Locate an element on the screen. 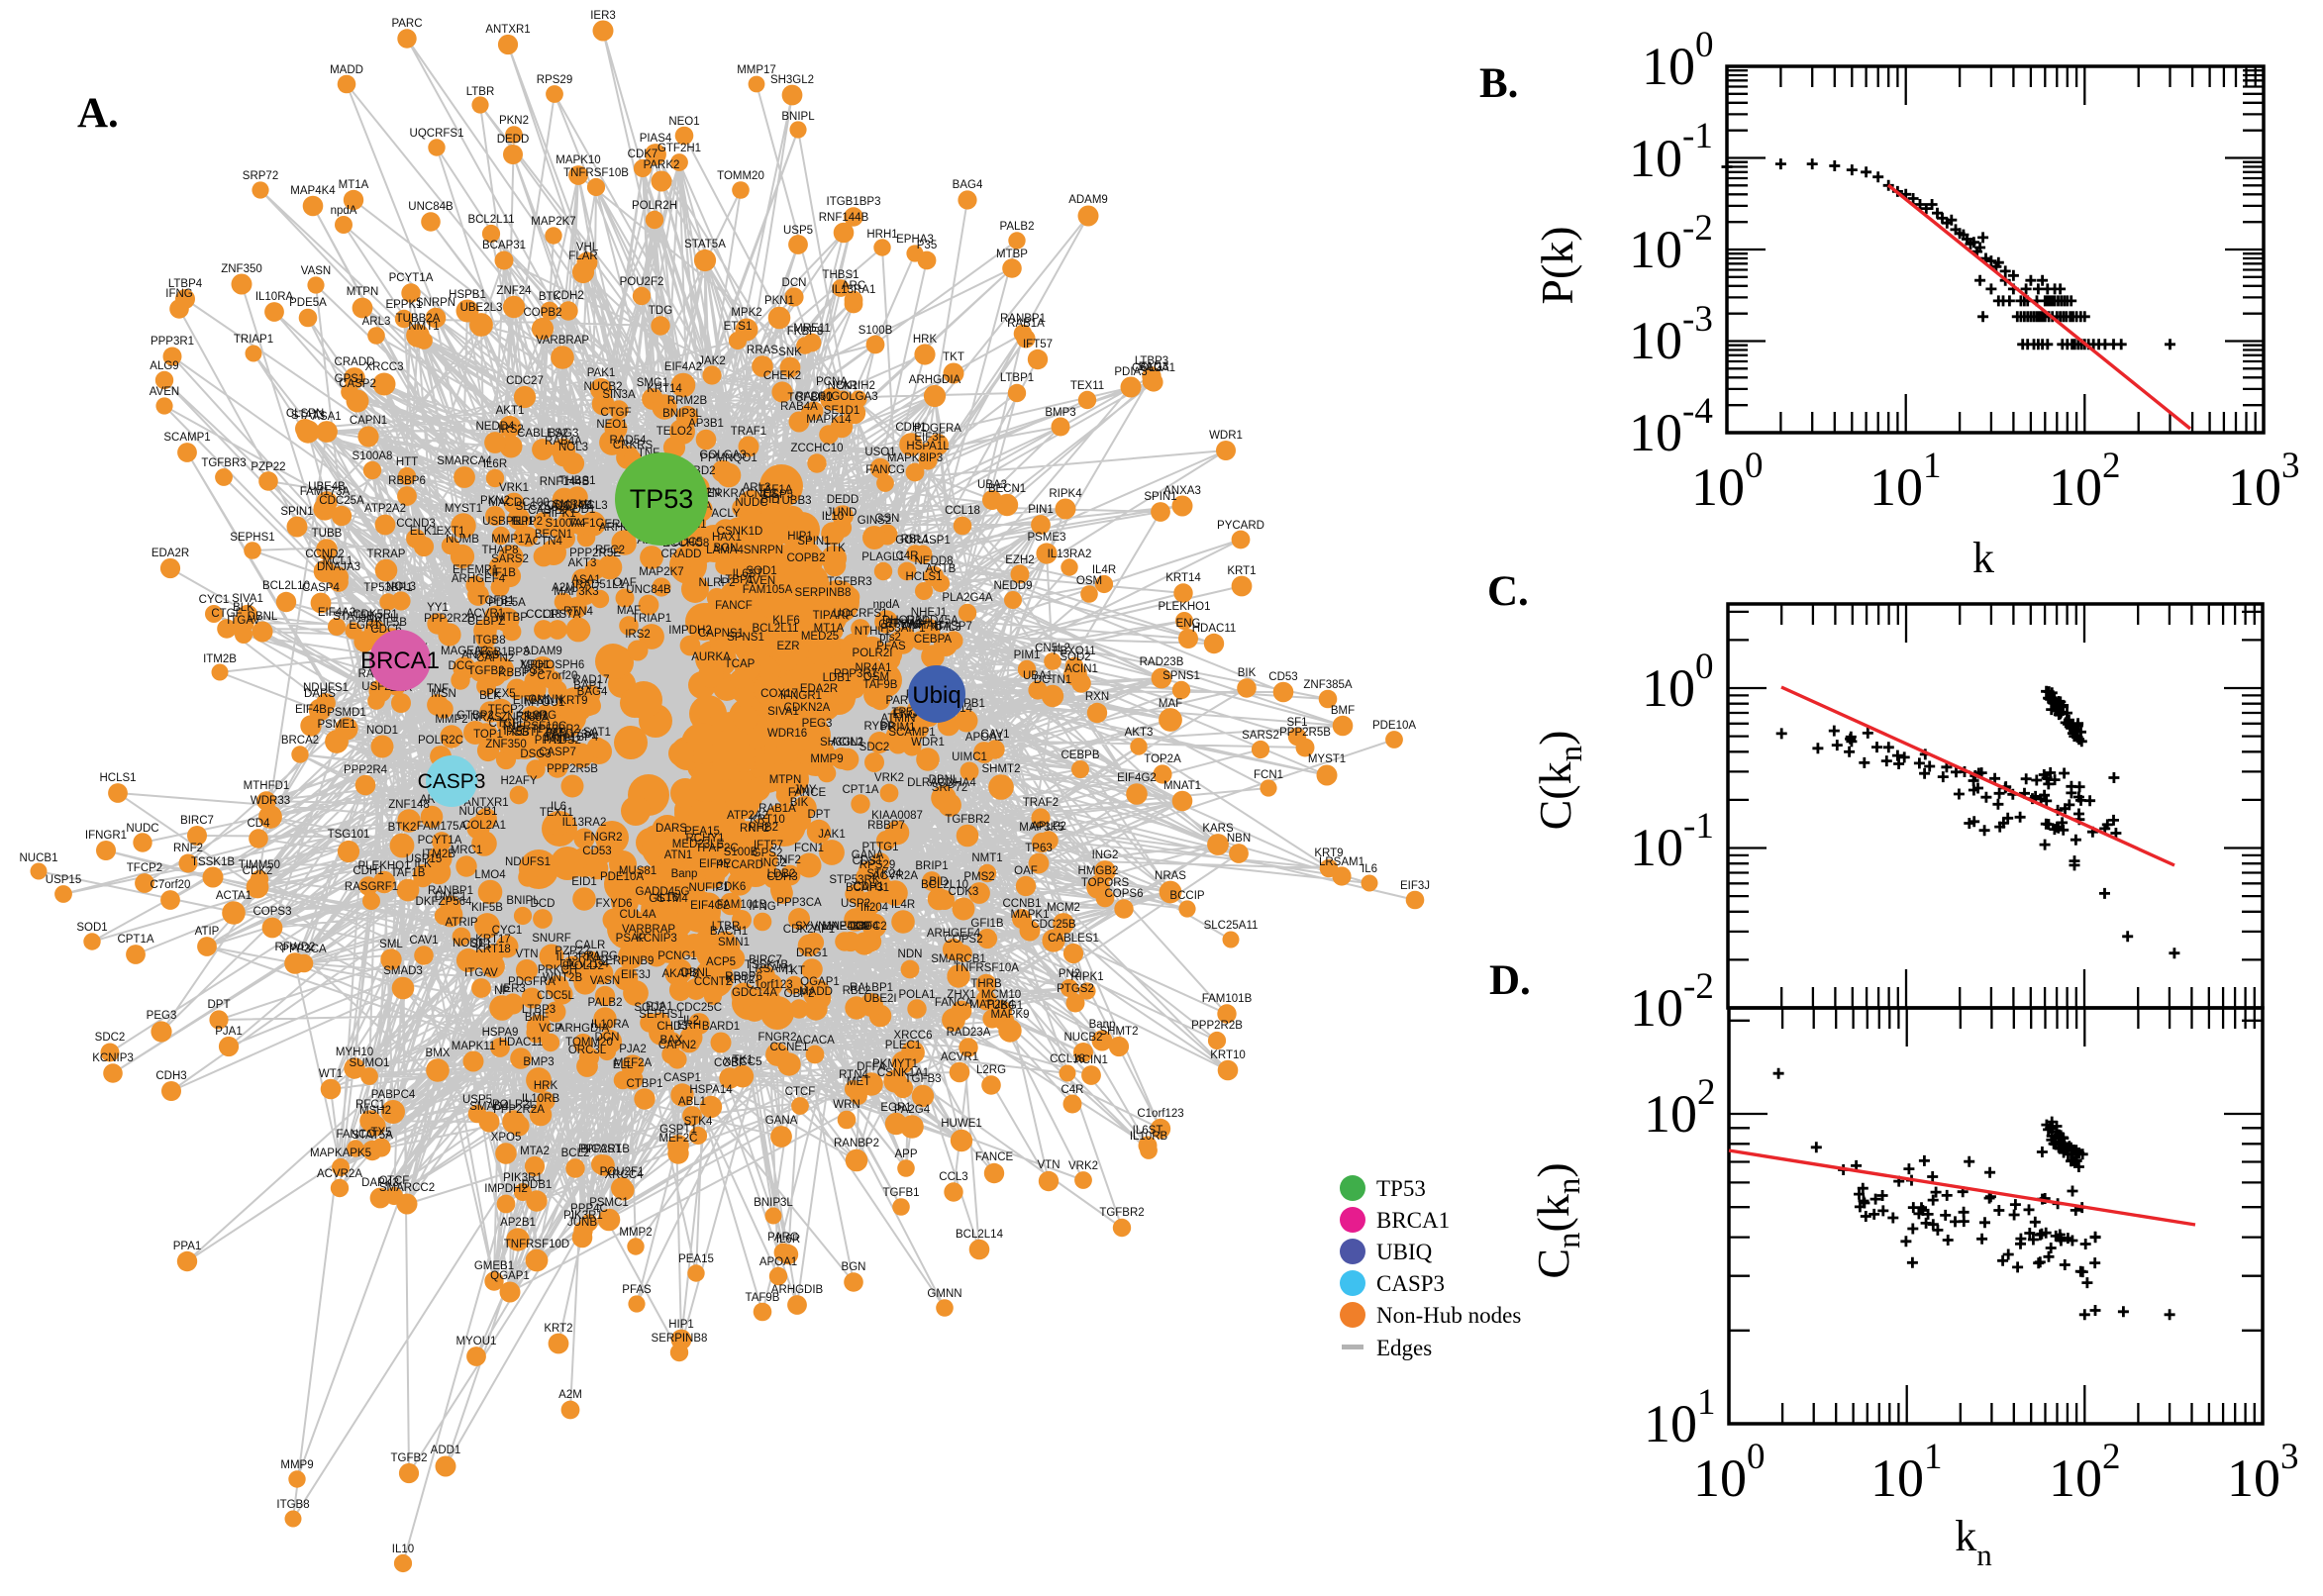  svg-text: DEDD is located at coordinates (843, 500).